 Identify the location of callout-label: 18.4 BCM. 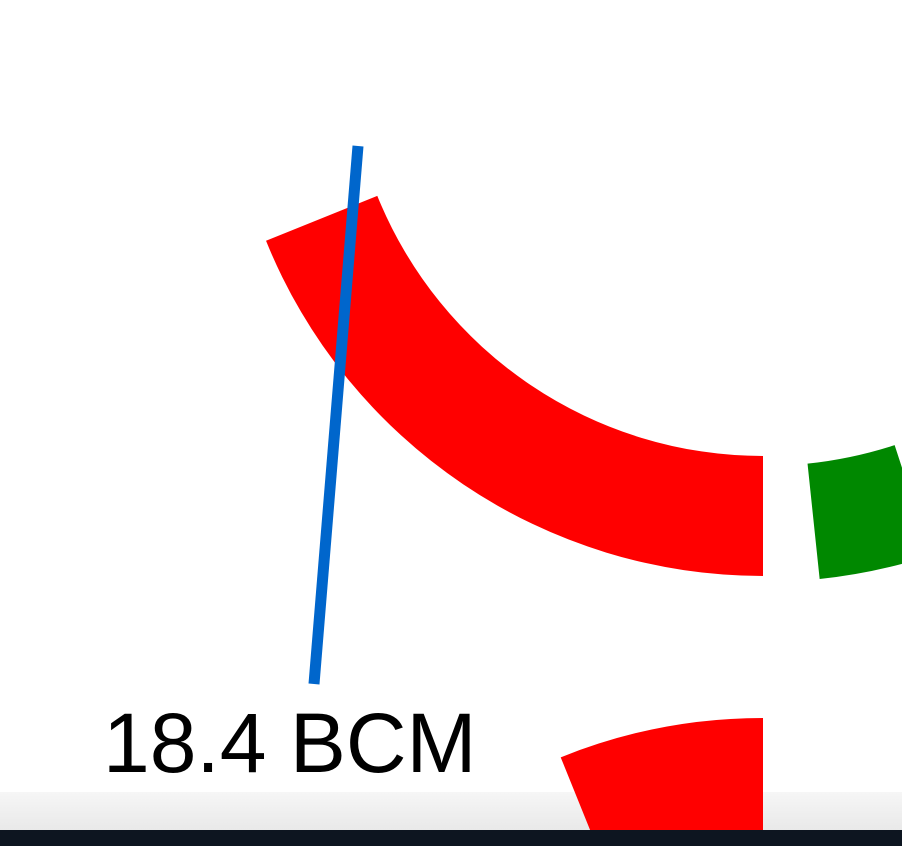
(290, 743).